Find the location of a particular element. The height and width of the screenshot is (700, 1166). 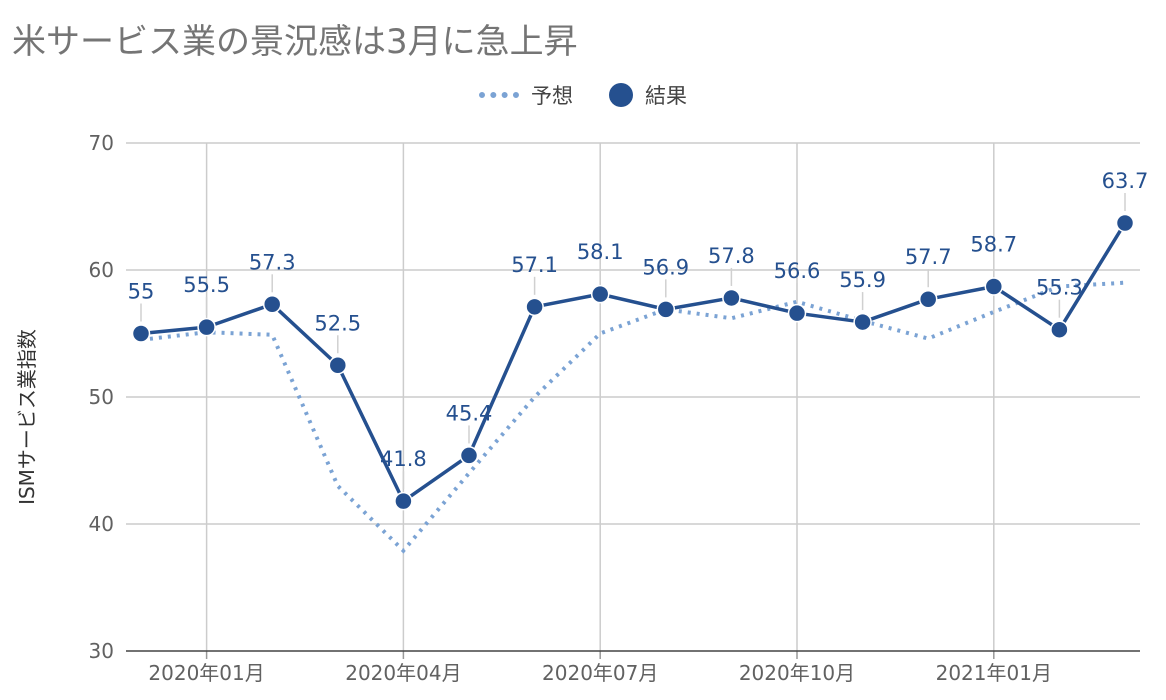

legend-forecast-label: 予想 is located at coordinates (552, 96).